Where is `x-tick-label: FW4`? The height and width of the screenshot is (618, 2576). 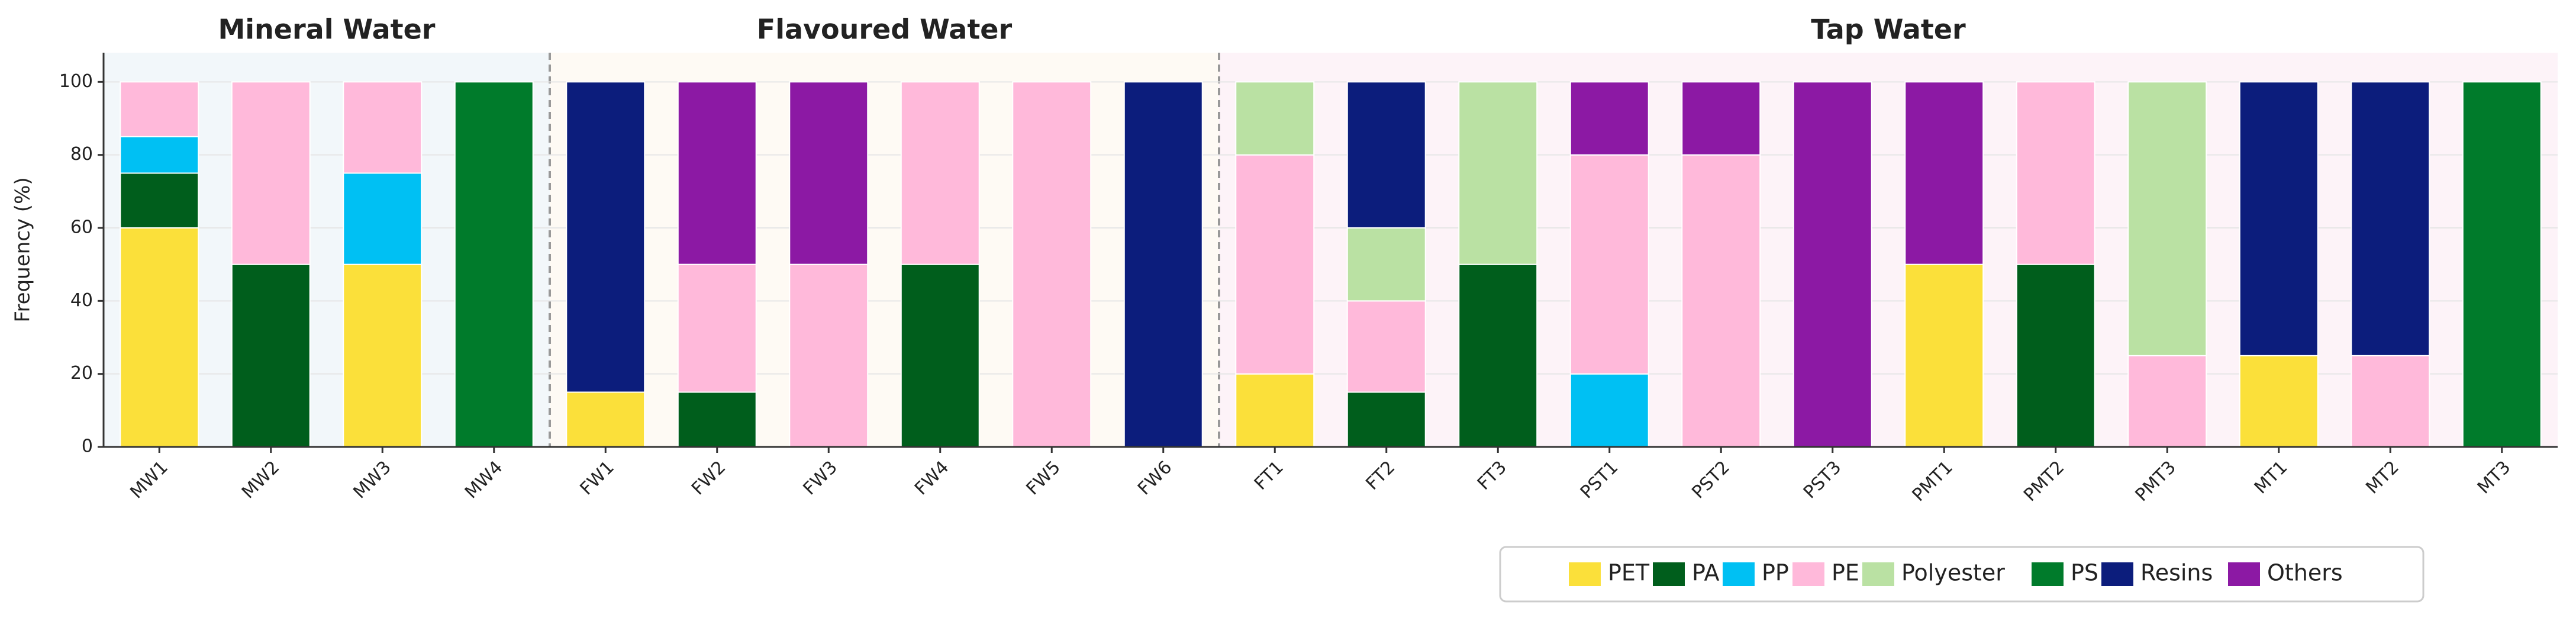 x-tick-label: FW4 is located at coordinates (932, 478).